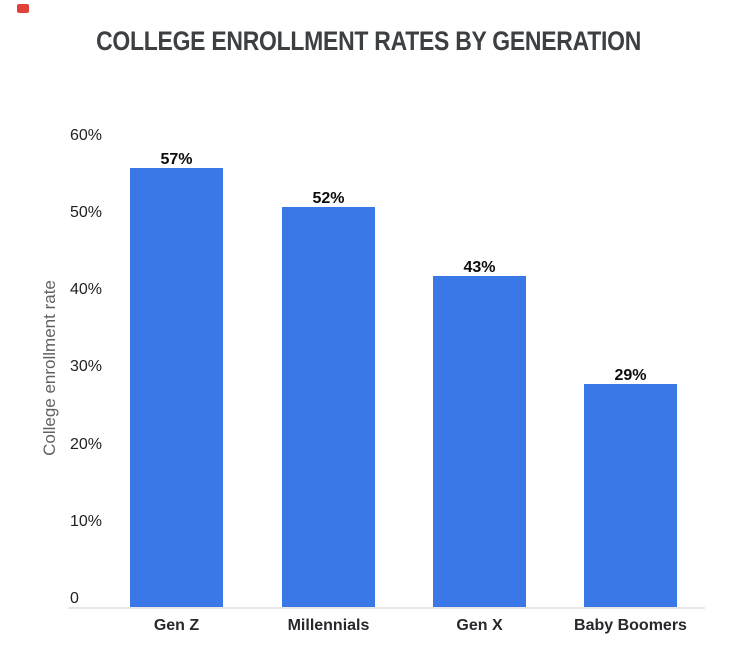 The width and height of the screenshot is (738, 655). What do you see at coordinates (86, 290) in the screenshot?
I see `y-tick-label: 40%` at bounding box center [86, 290].